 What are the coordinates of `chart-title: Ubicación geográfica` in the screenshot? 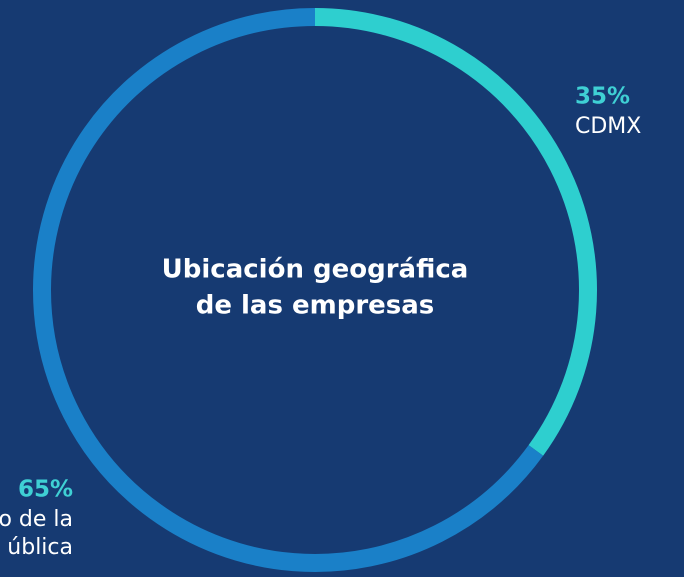 It's located at (315, 270).